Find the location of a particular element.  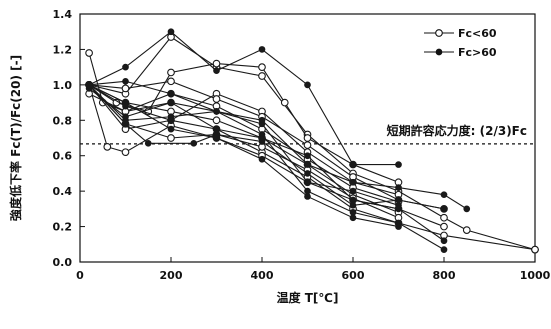

x-tick-label: 200 is located at coordinates (171, 275).